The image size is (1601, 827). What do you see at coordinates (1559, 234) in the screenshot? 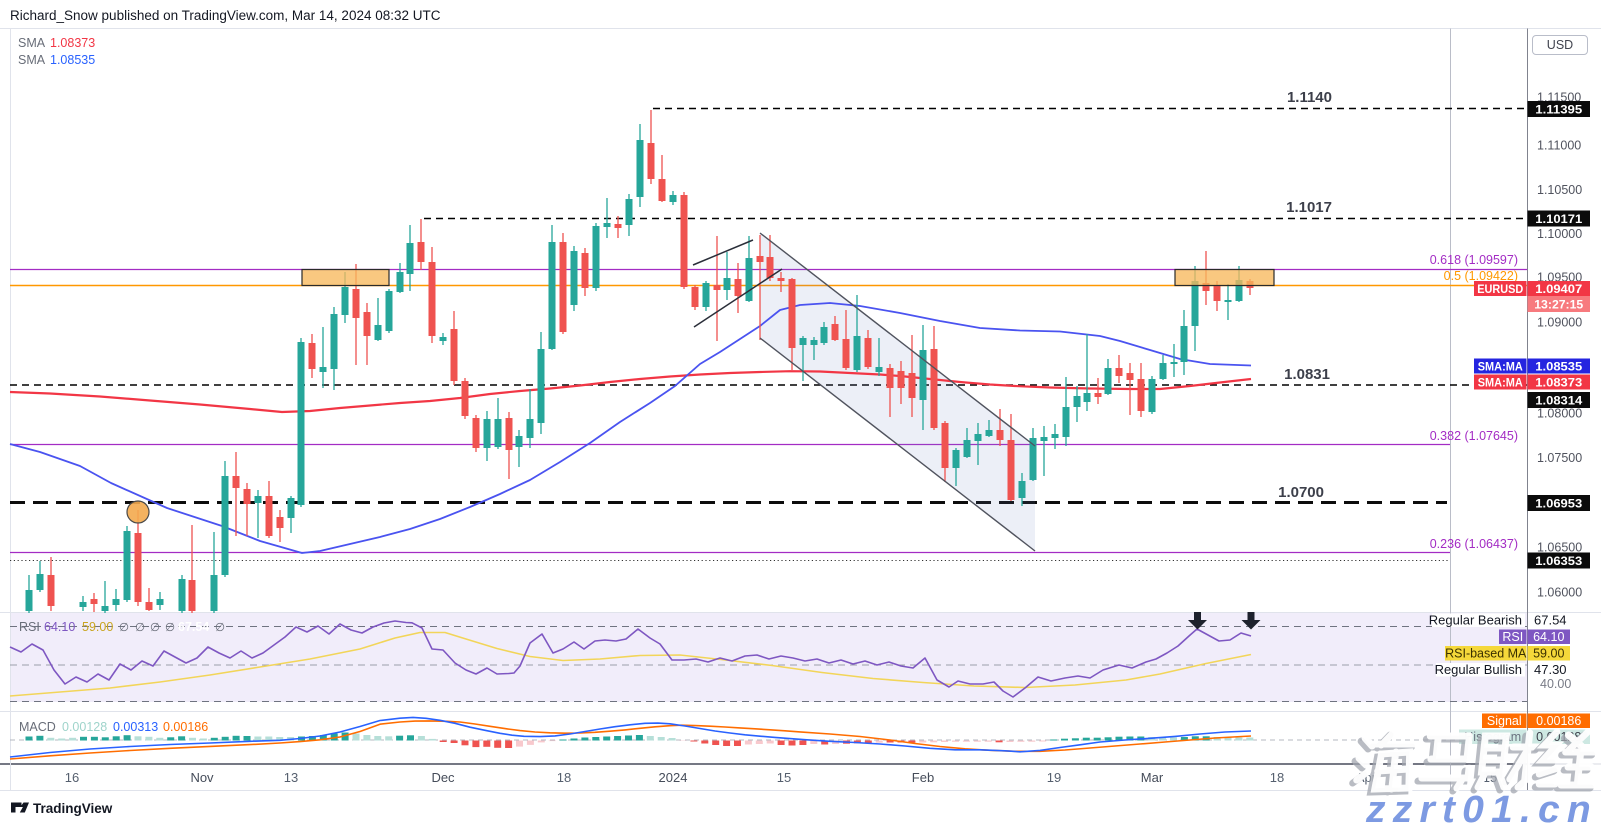
I see `svg-text: 1.10000` at bounding box center [1559, 234].